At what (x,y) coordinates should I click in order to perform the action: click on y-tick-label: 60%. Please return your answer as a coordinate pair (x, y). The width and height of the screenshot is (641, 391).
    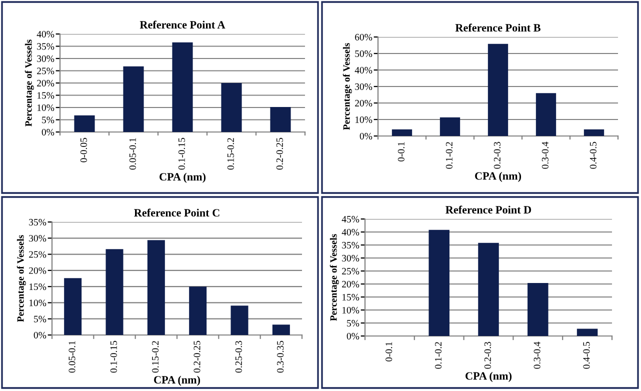
    Looking at the image, I should click on (363, 37).